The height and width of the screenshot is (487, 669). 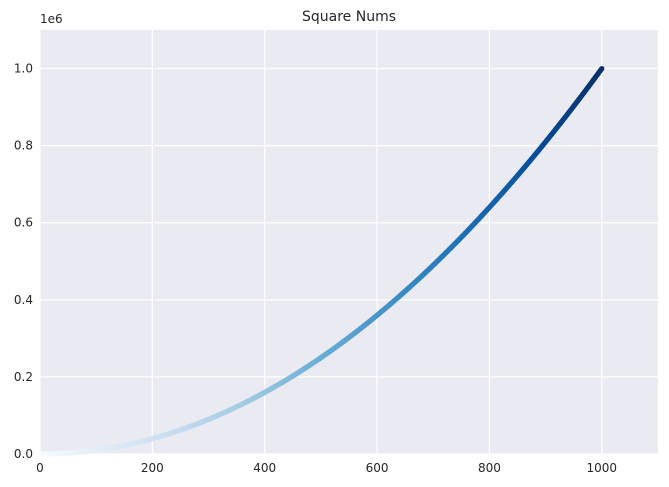 What do you see at coordinates (23, 146) in the screenshot?
I see `y-tick-label: 0.8` at bounding box center [23, 146].